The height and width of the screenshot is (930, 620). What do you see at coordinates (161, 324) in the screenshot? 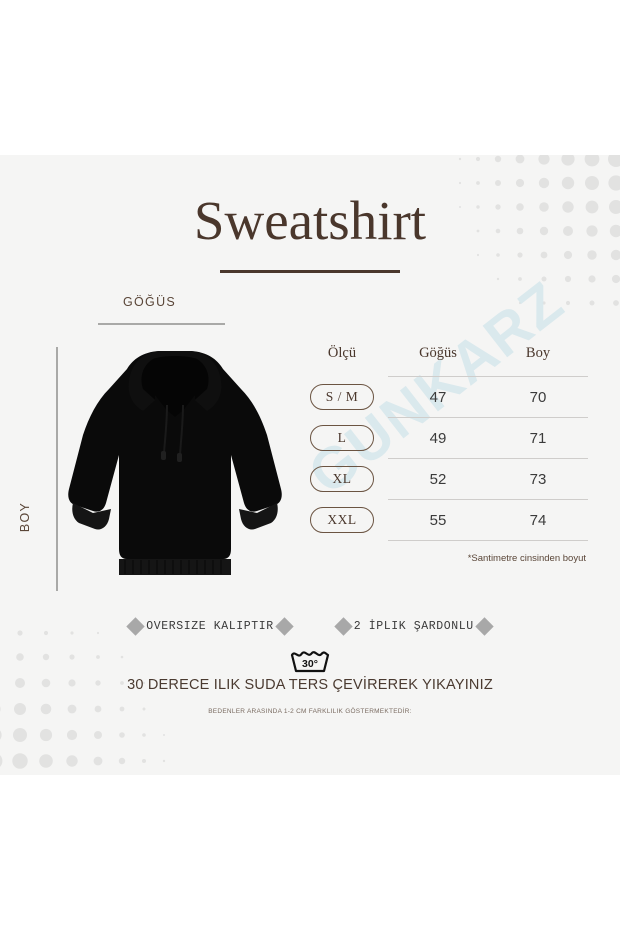
I see `chest-measure-line` at bounding box center [161, 324].